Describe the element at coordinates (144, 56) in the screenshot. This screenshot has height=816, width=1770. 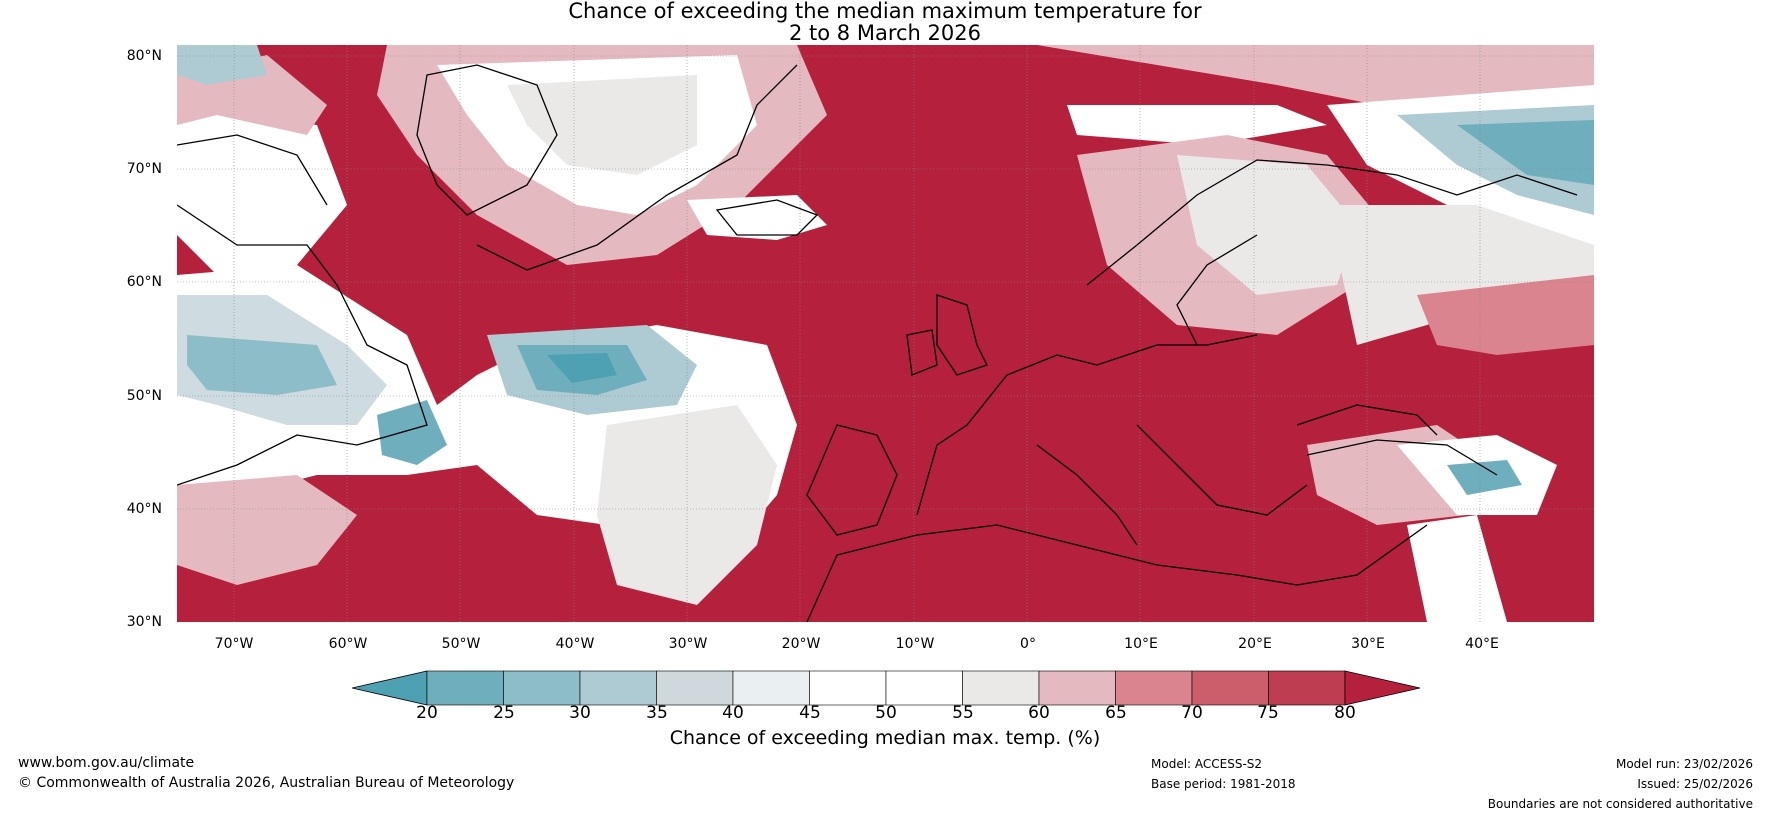
I see `lat-label-80n: 80°N` at that location.